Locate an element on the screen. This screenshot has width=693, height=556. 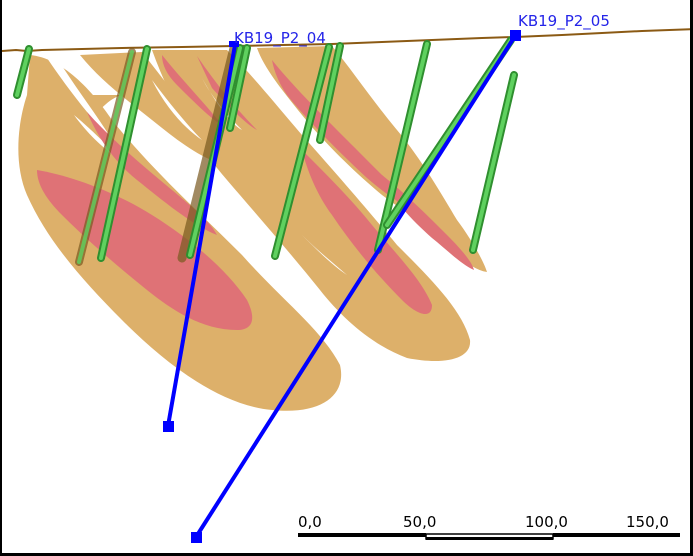
hole-label-kb19-p2-04: KB19_P2_04 is located at coordinates (280, 38).